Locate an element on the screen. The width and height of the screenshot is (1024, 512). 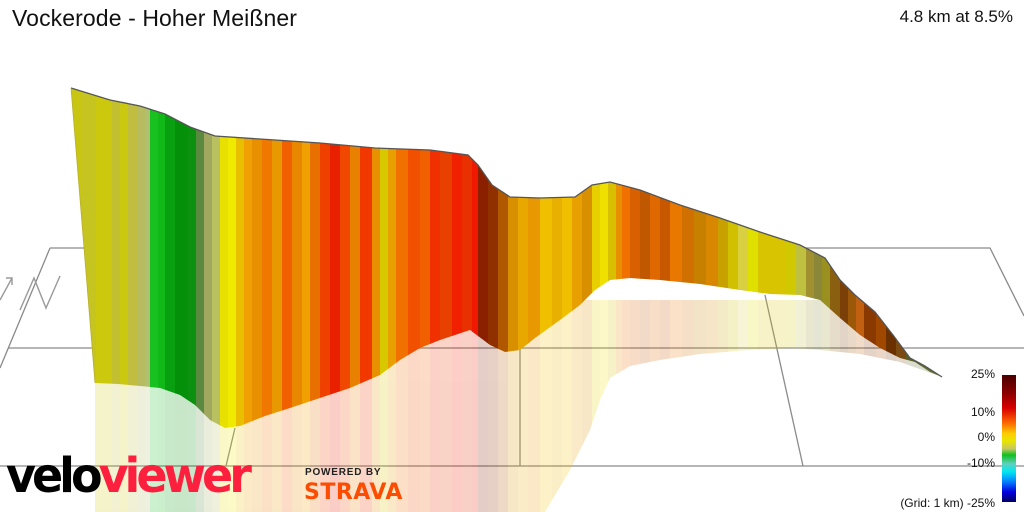
legend-label-minus25-grid: (Grid: 1 km) -25% is located at coordinates (947, 503).